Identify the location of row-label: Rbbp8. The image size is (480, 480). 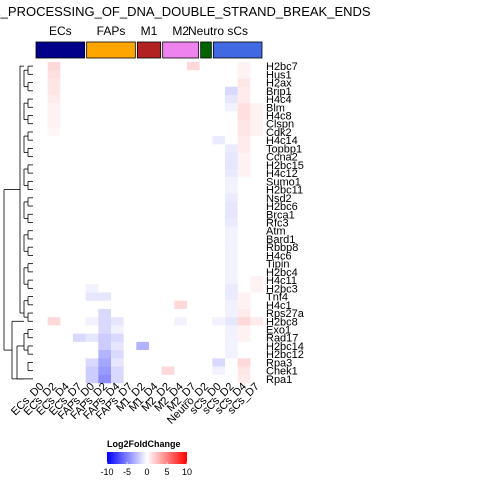
(282, 248).